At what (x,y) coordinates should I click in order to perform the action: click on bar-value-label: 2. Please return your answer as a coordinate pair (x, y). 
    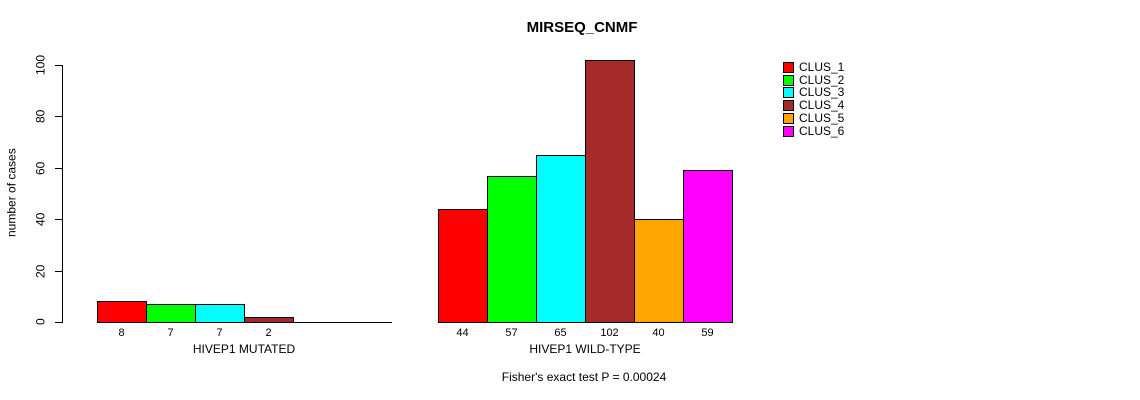
    Looking at the image, I should click on (268, 333).